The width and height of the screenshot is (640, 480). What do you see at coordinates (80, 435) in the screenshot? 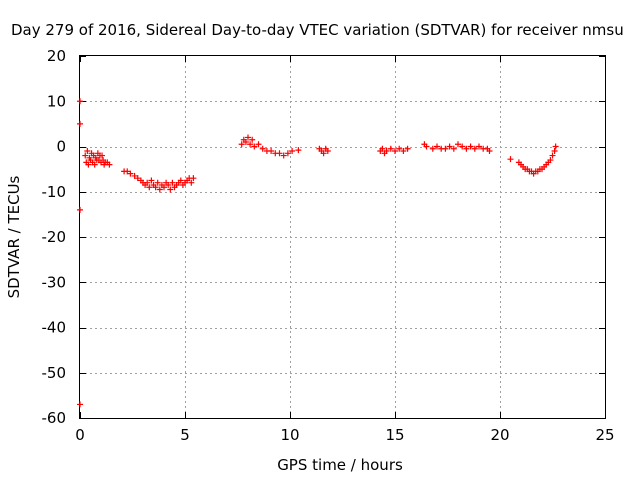
I see `x-tick-label: 0` at bounding box center [80, 435].